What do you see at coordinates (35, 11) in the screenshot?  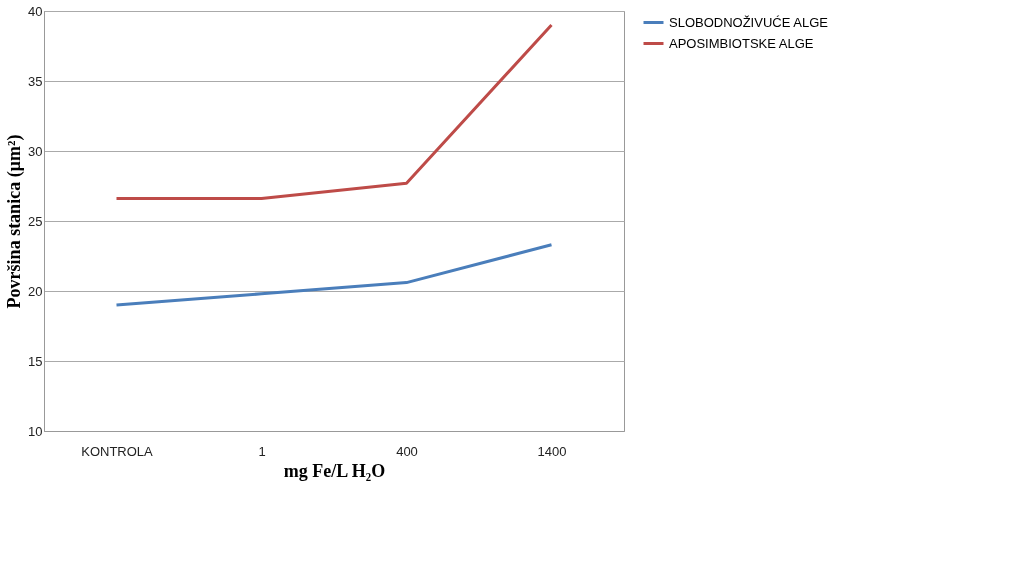 I see `y-tick-label: 40` at bounding box center [35, 11].